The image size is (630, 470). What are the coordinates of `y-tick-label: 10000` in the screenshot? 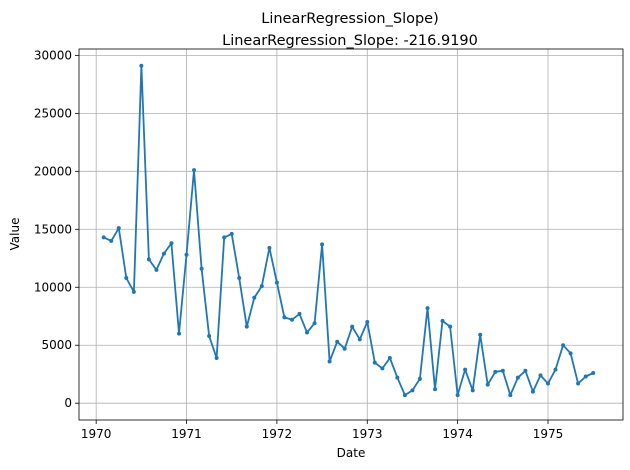 It's located at (53, 287).